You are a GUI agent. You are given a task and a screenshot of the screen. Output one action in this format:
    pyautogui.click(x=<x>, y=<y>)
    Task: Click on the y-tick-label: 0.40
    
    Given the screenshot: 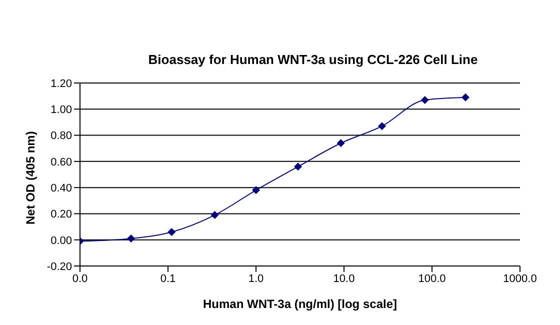 What is the action you would take?
    pyautogui.click(x=61, y=188)
    